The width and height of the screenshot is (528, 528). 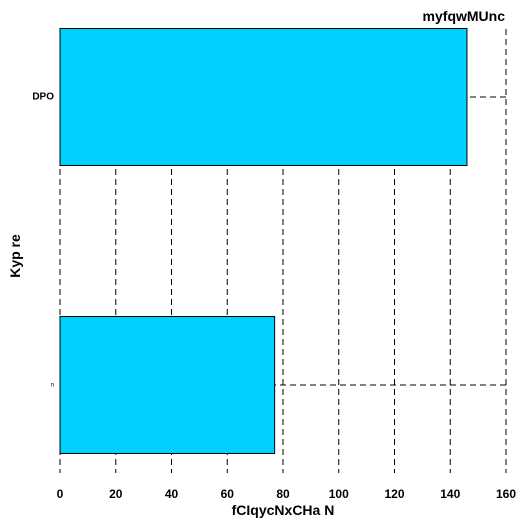 What do you see at coordinates (283, 510) in the screenshot?
I see `x-axis-title: fCIqycNxCHa N` at bounding box center [283, 510].